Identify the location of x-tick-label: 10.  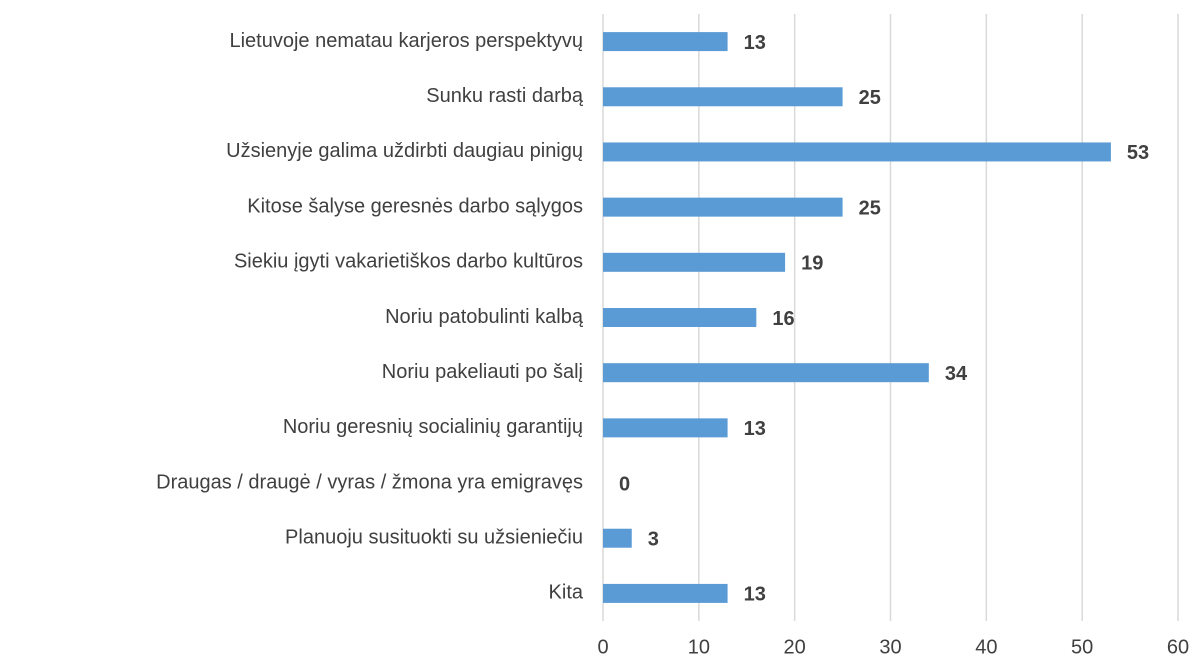
(699, 647).